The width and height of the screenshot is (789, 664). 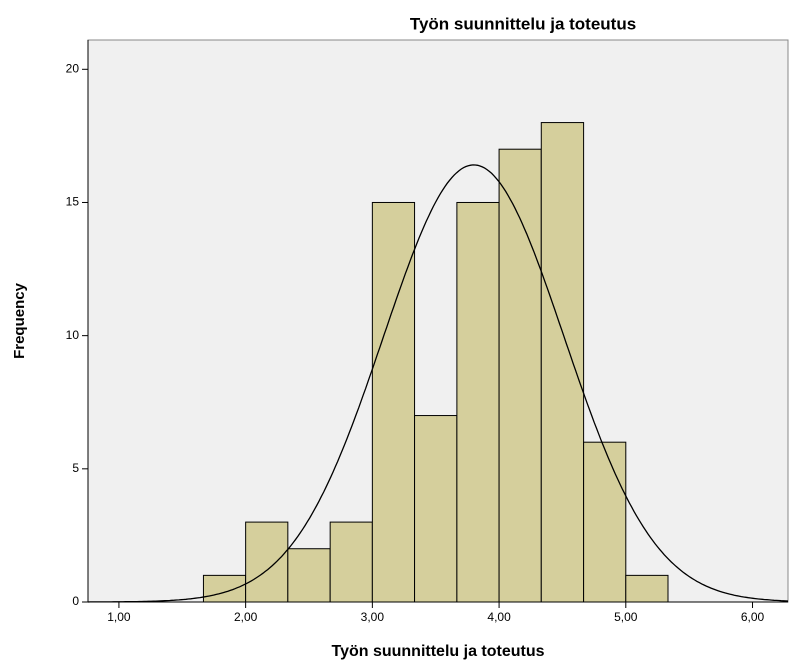 What do you see at coordinates (73, 68) in the screenshot?
I see `y-tick-label: 20` at bounding box center [73, 68].